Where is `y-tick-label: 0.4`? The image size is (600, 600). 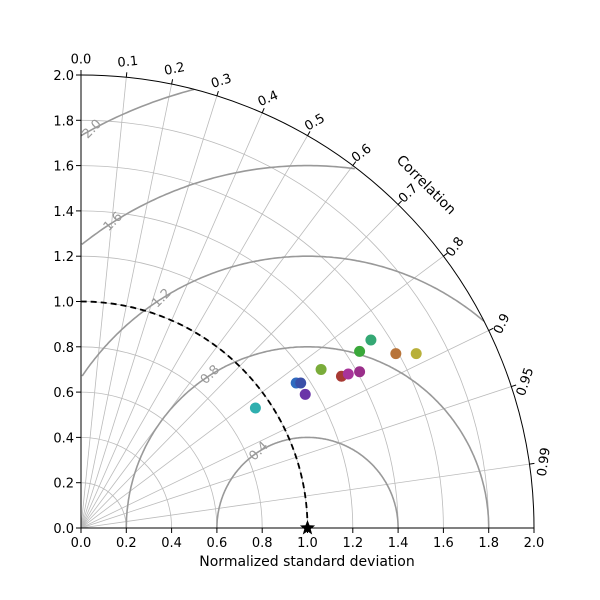 y-tick-label: 0.4 is located at coordinates (63, 438).